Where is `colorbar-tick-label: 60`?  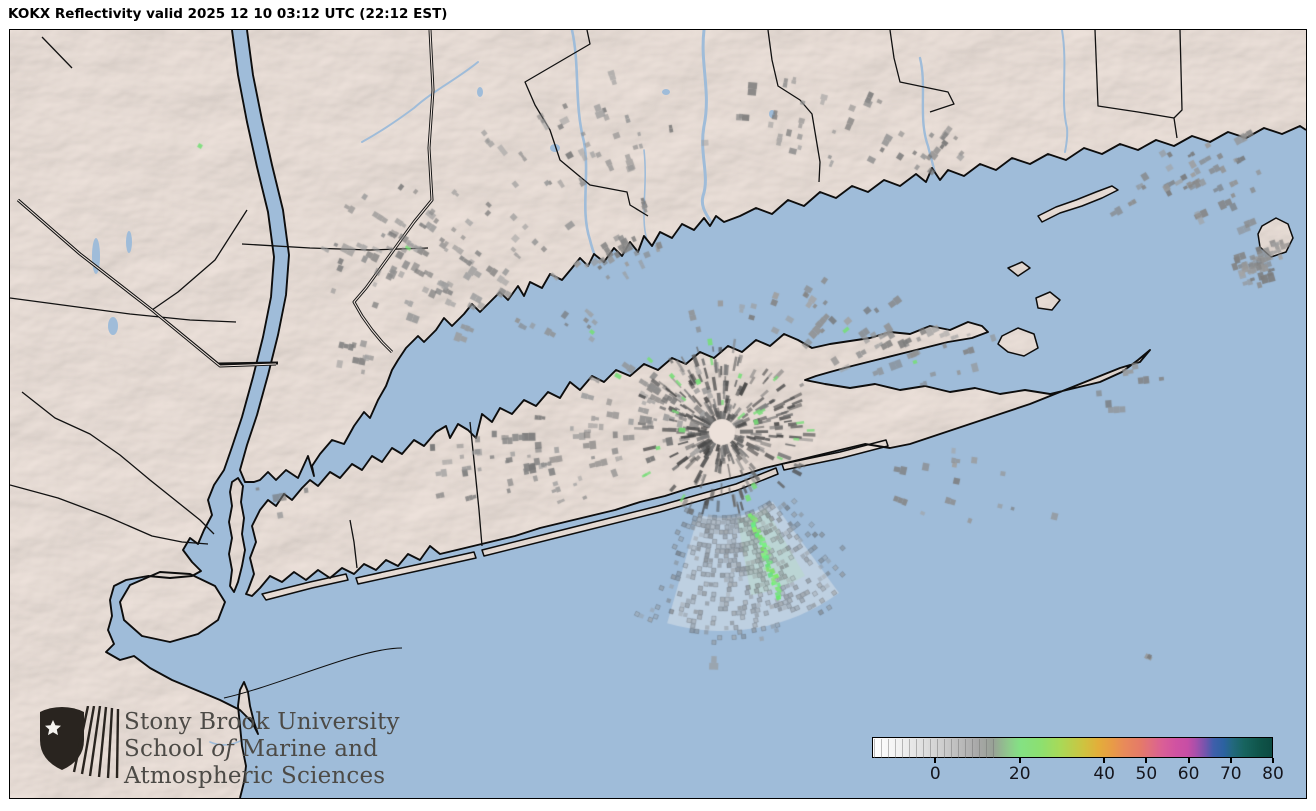 colorbar-tick-label: 60 is located at coordinates (1188, 774).